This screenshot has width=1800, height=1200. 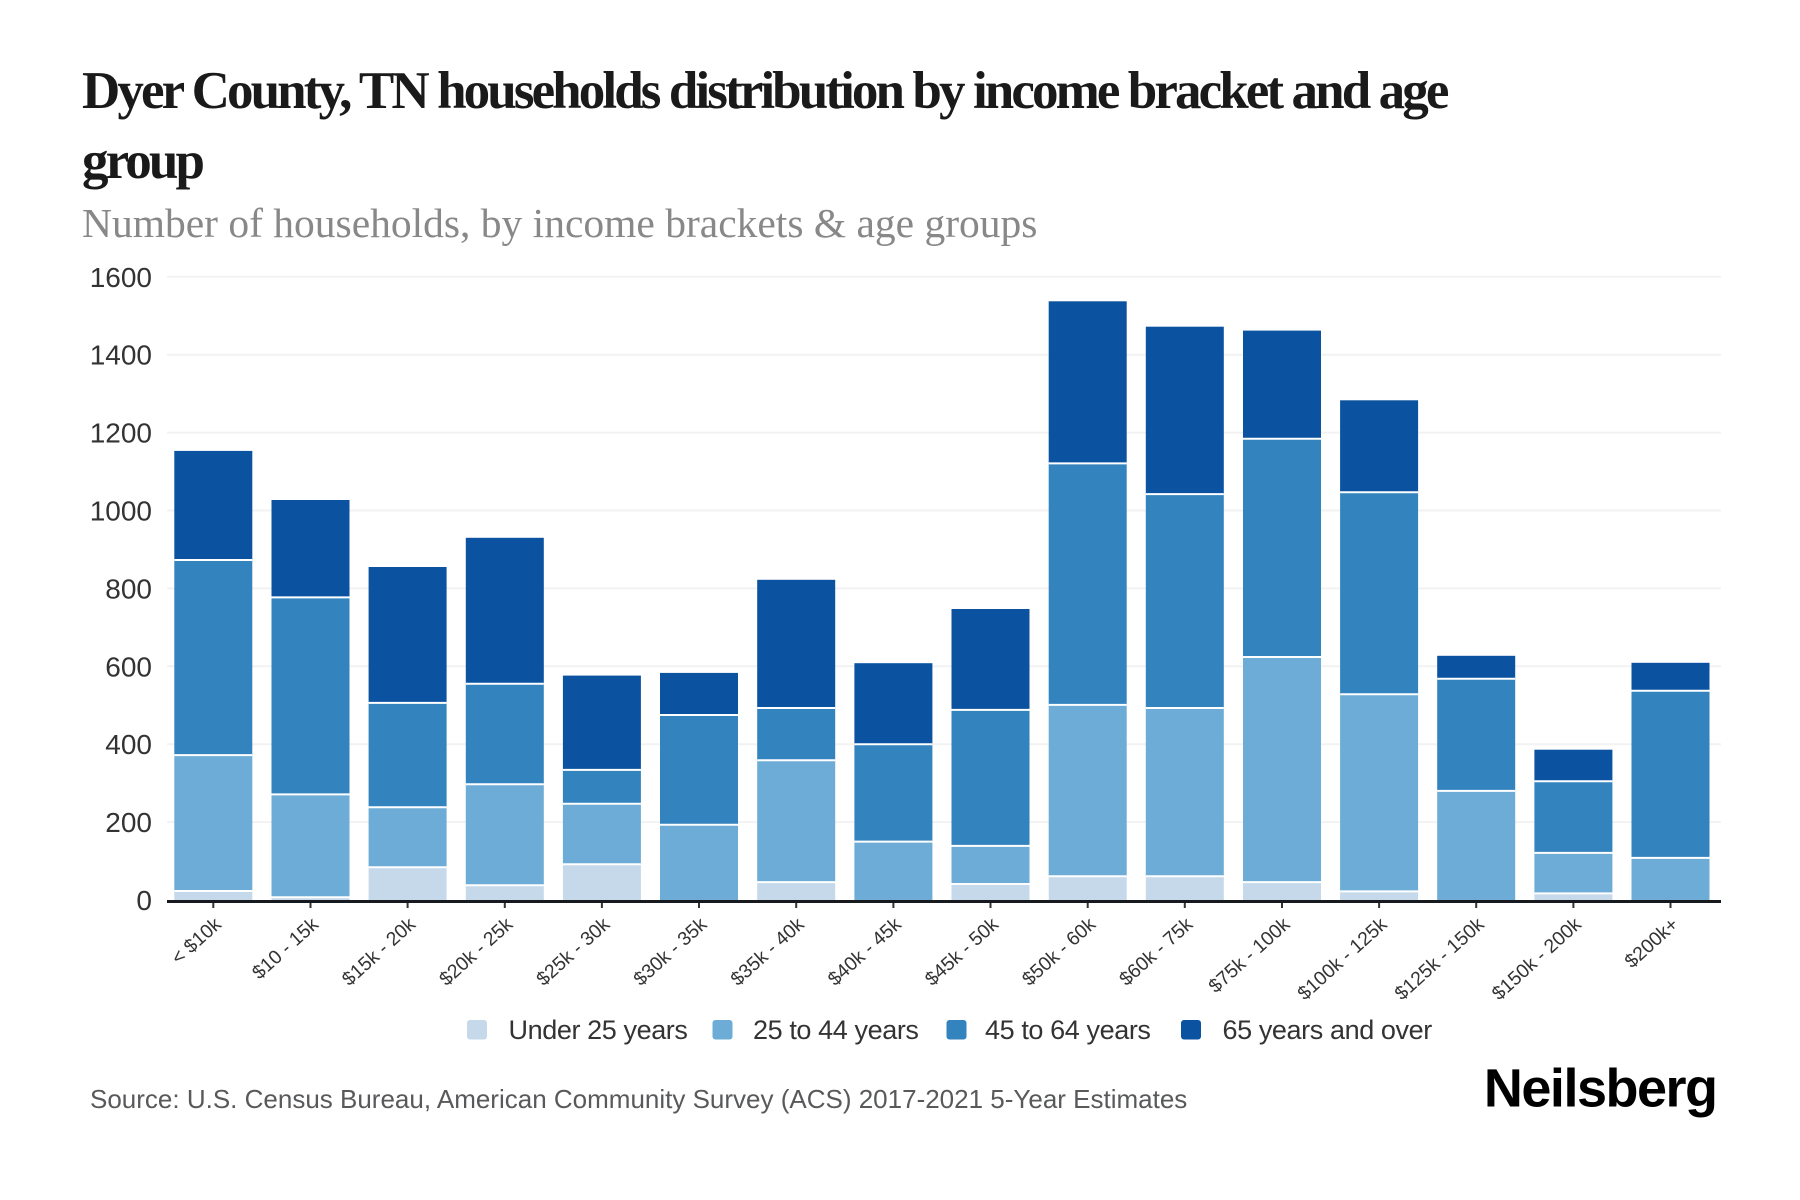 What do you see at coordinates (121, 433) in the screenshot?
I see `svg-text: 1200` at bounding box center [121, 433].